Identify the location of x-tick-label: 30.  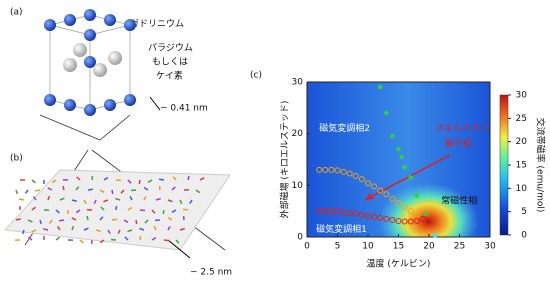
(490, 247).